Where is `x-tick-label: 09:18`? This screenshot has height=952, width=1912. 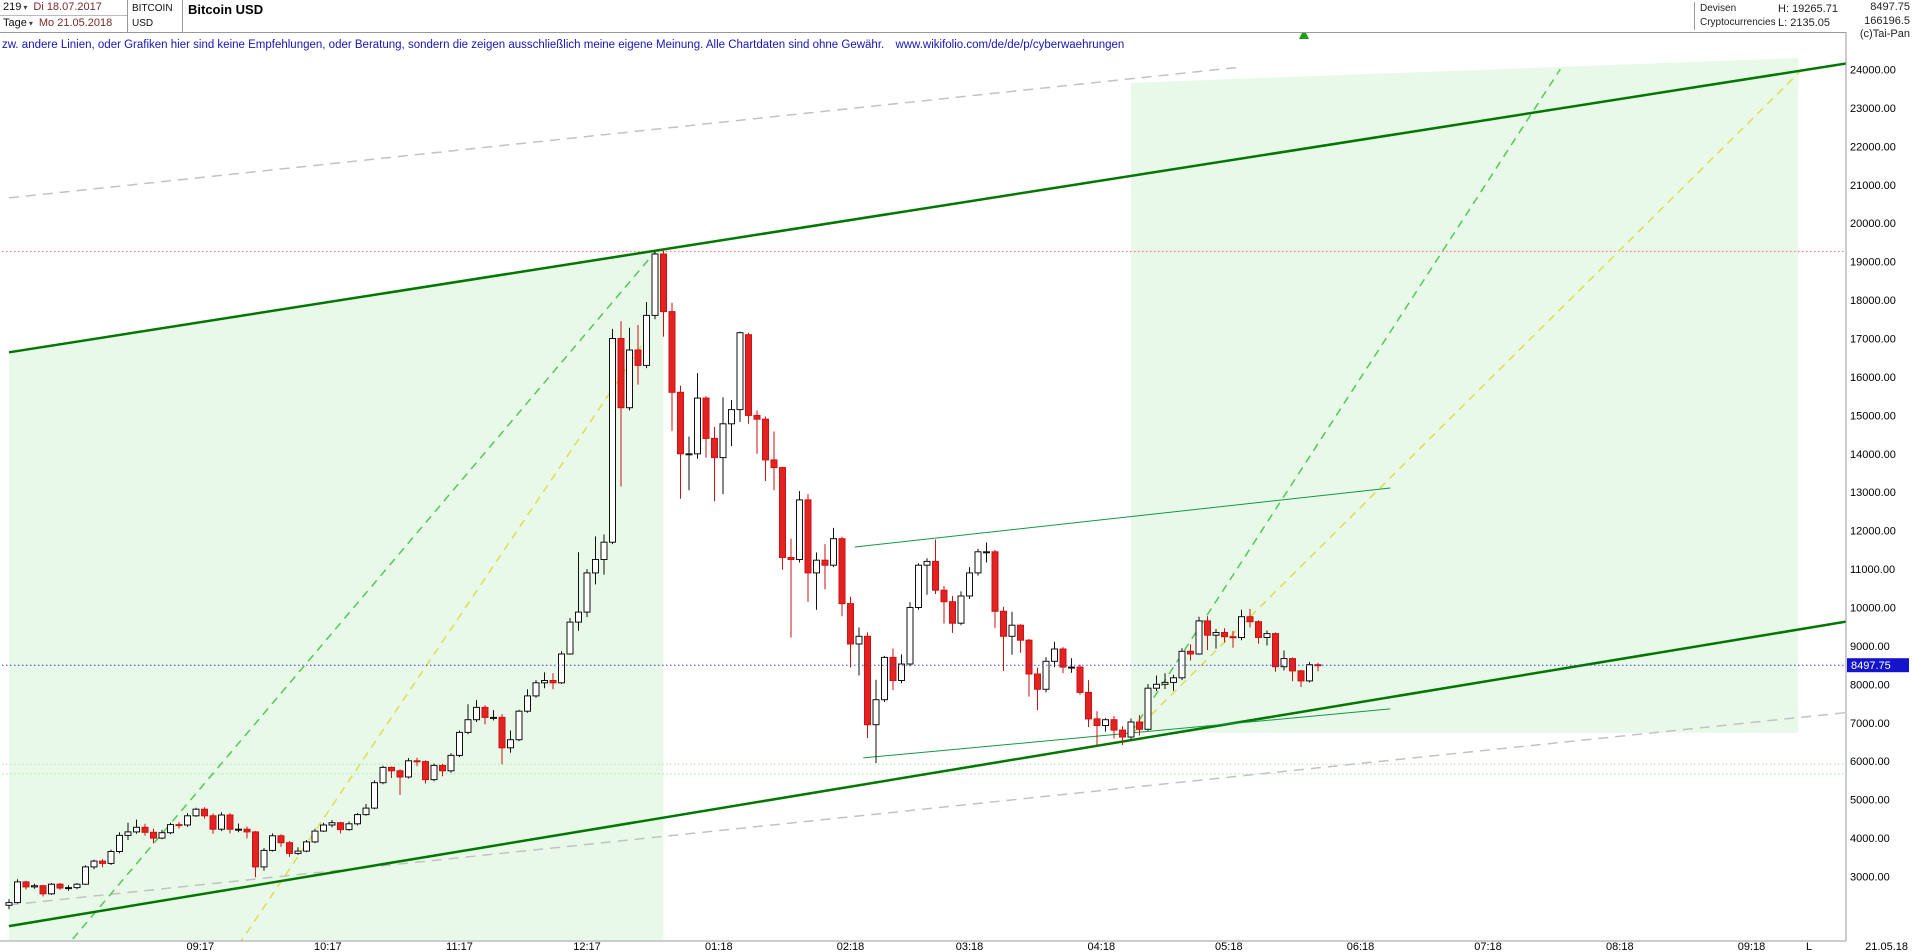
x-tick-label: 09:18 is located at coordinates (1752, 946).